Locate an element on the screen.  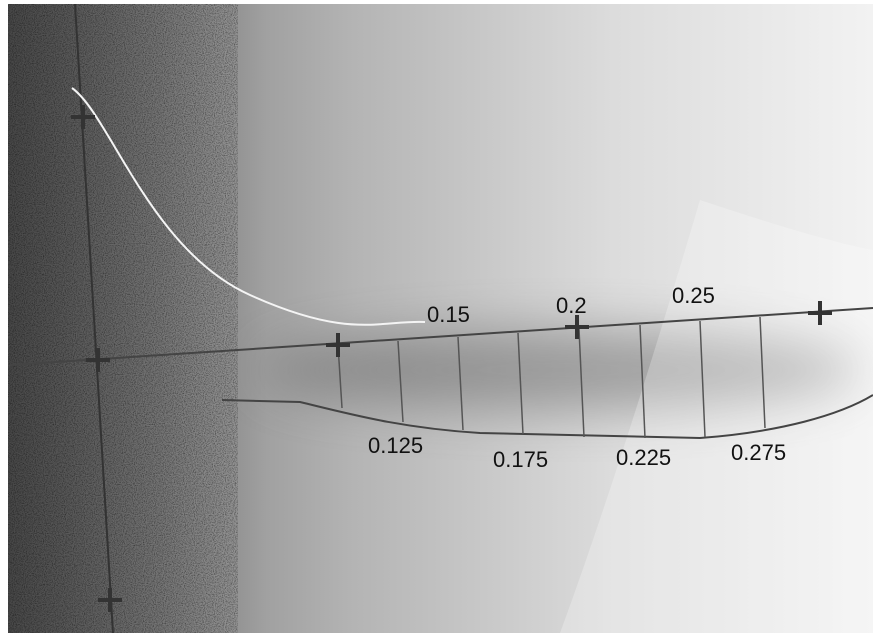
upper-label: 0.2 is located at coordinates (571, 305).